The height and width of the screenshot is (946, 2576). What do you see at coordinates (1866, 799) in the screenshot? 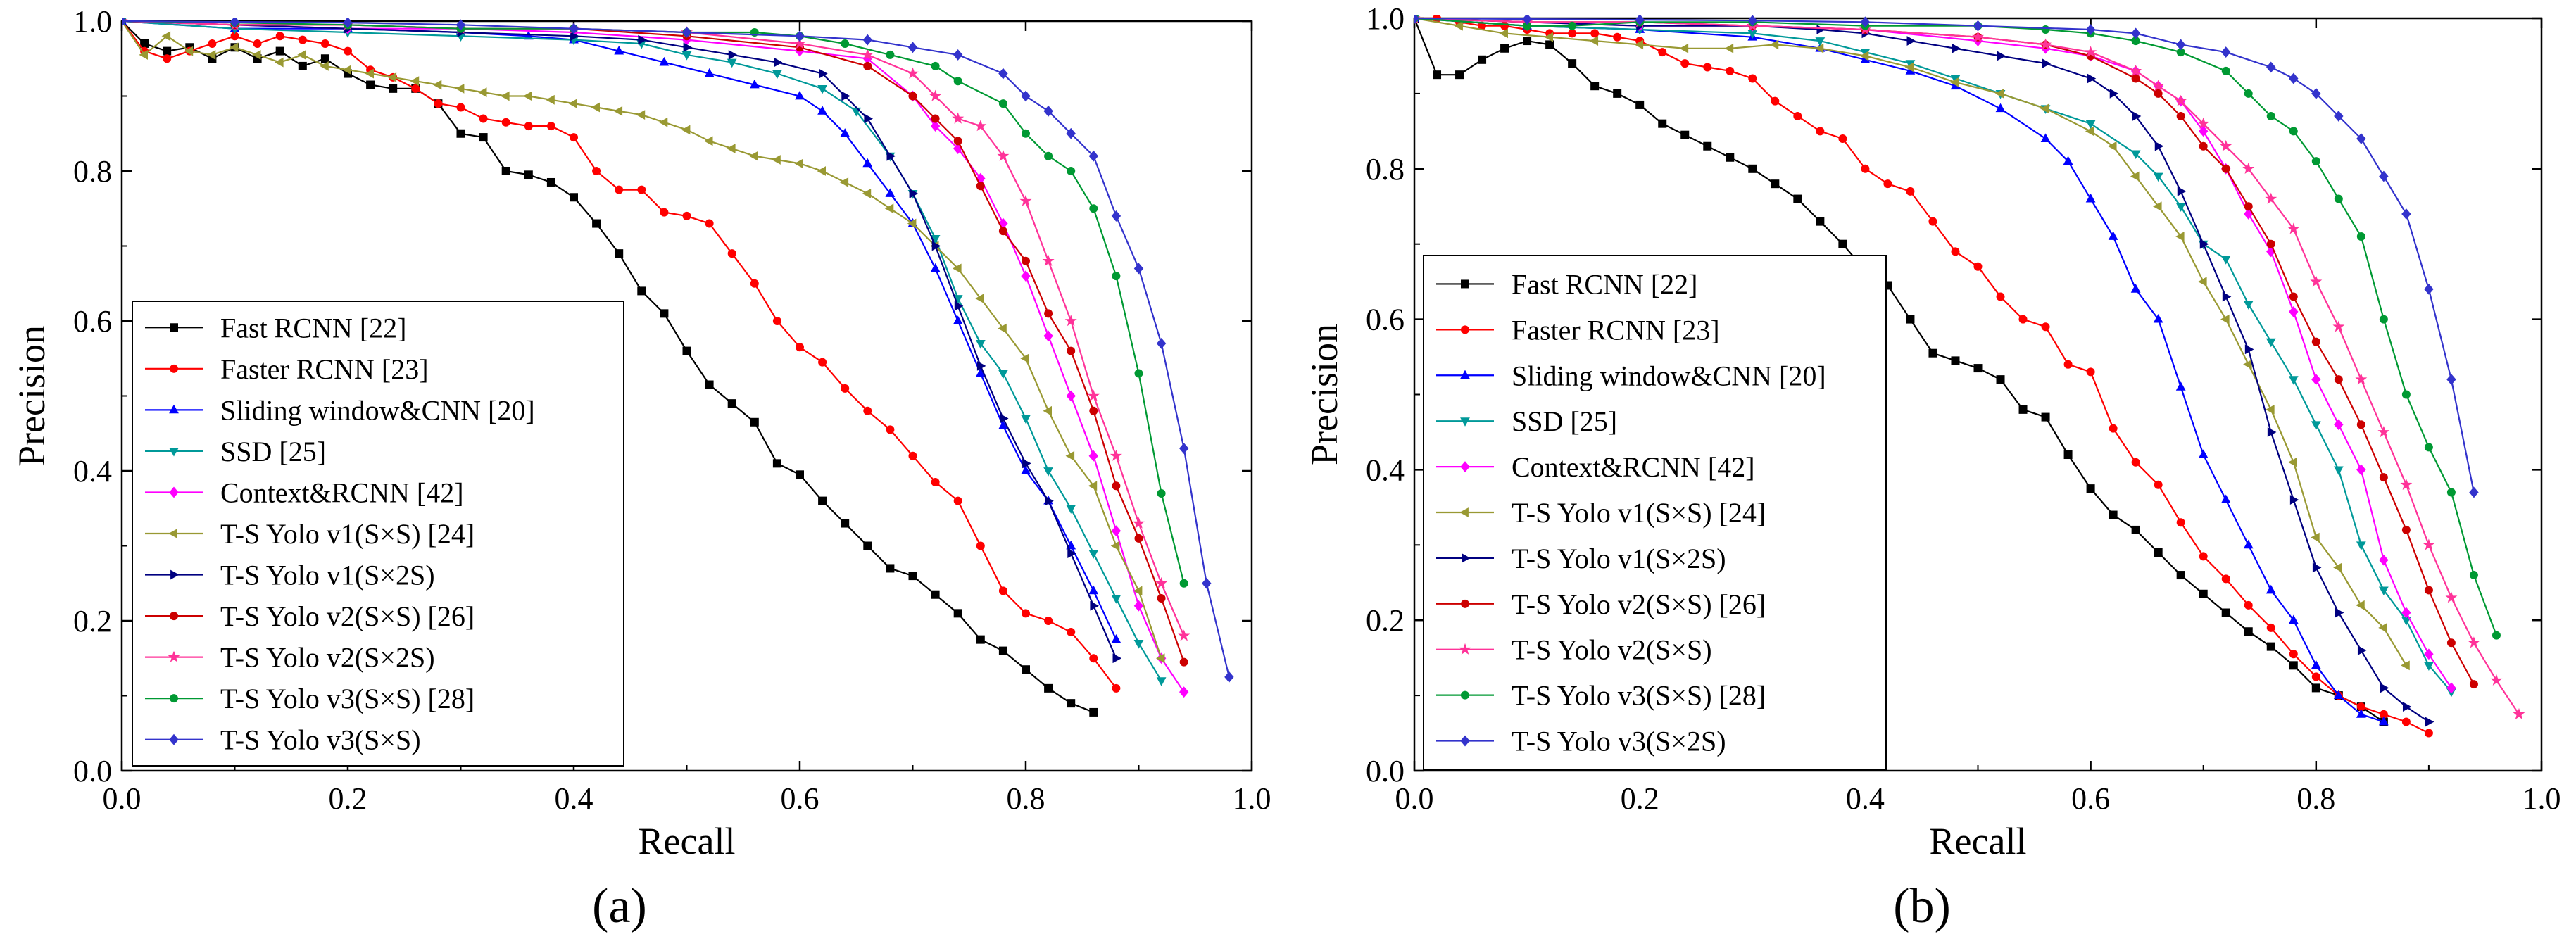
I see `x-tick-label: 0.4` at bounding box center [1866, 799].